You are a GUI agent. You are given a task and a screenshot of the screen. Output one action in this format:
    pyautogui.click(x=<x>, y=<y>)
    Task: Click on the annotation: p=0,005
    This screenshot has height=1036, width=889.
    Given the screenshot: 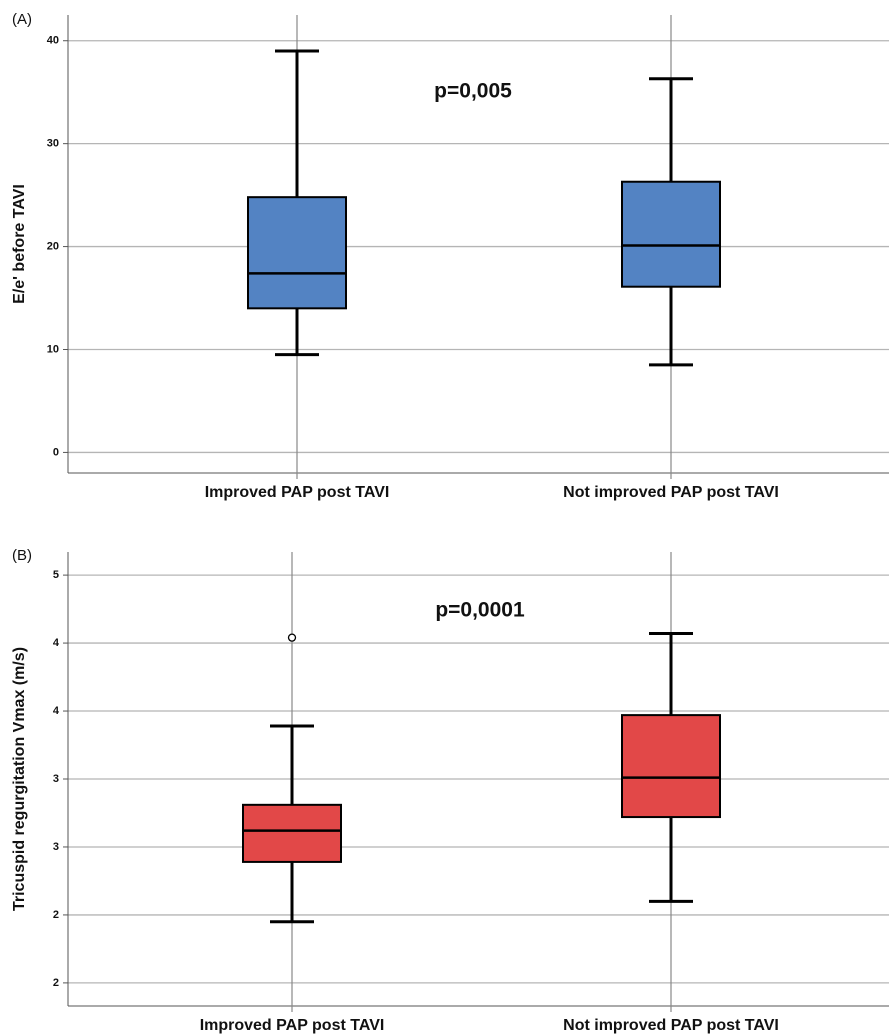 What is the action you would take?
    pyautogui.click(x=473, y=91)
    